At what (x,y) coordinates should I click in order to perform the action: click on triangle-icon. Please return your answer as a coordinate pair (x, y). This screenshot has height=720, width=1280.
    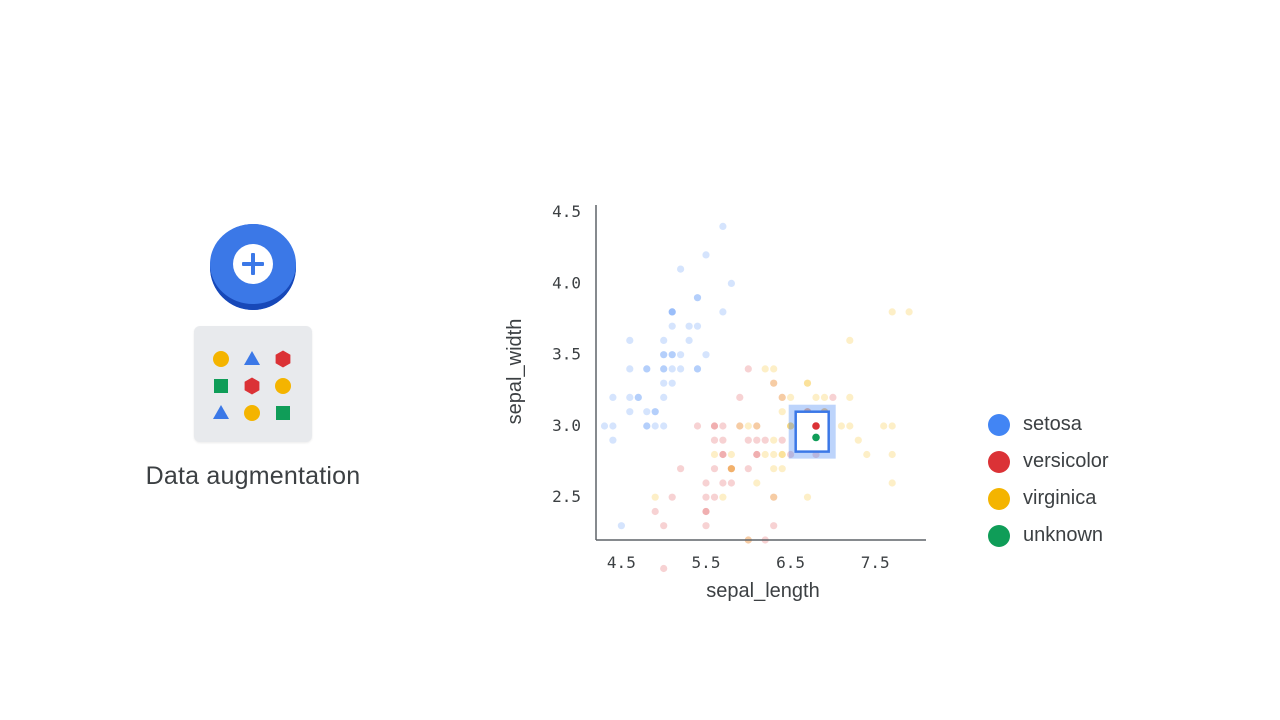
    Looking at the image, I should click on (221, 412).